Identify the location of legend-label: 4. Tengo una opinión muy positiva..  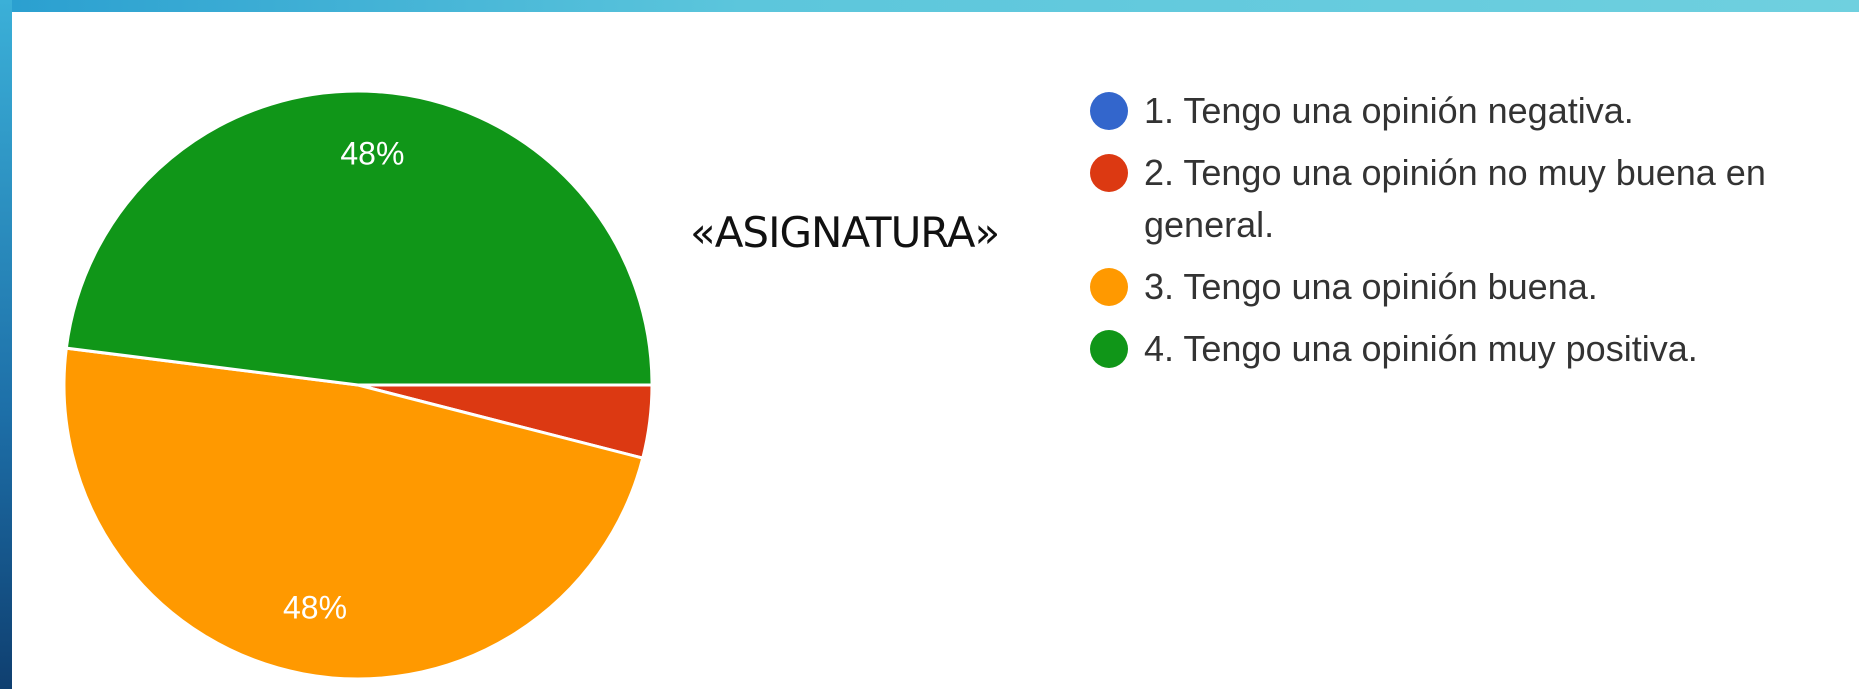
(1421, 348).